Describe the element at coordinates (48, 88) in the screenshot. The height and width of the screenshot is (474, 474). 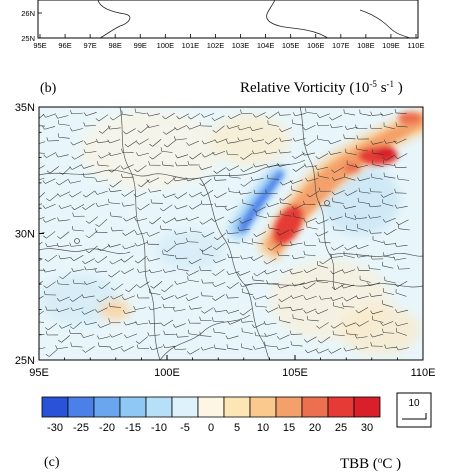
I see `panel-b-label: (b)` at that location.